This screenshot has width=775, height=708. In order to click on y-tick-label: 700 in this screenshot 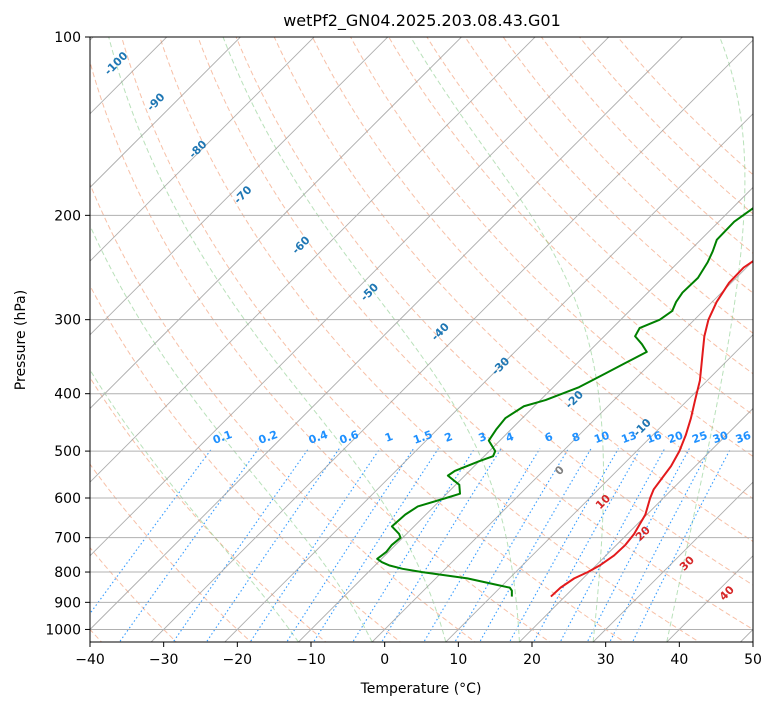, I will do `click(67, 539)`.